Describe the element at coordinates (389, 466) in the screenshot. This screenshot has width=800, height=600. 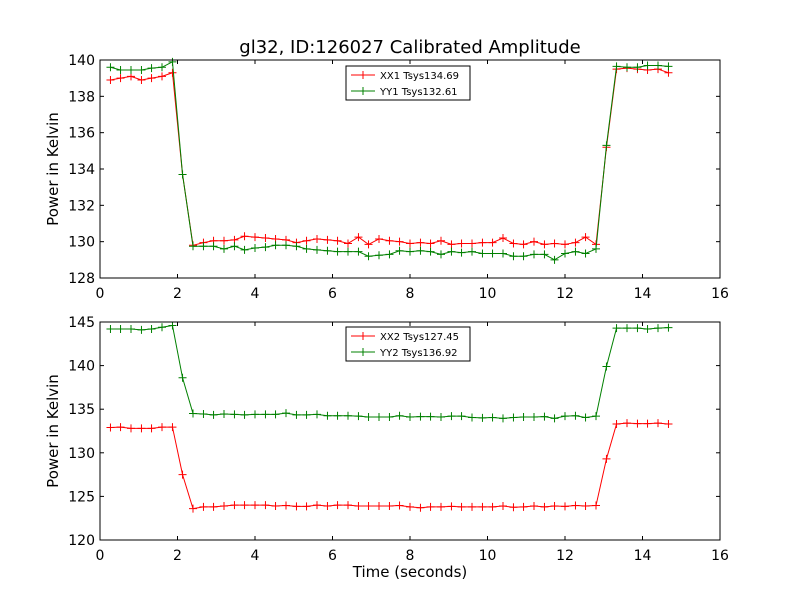
I see `series-line` at that location.